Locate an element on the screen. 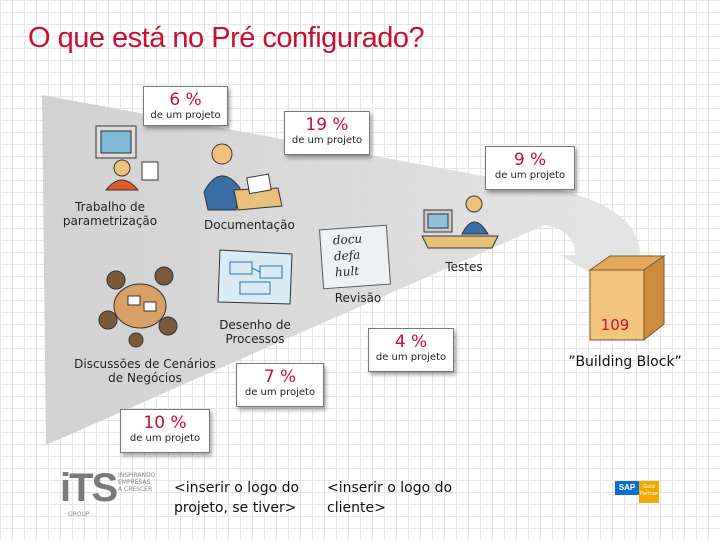 Image resolution: width=720 pixels, height=540 pixels. bubble-7-percent: 7 % de um projeto is located at coordinates (280, 385).